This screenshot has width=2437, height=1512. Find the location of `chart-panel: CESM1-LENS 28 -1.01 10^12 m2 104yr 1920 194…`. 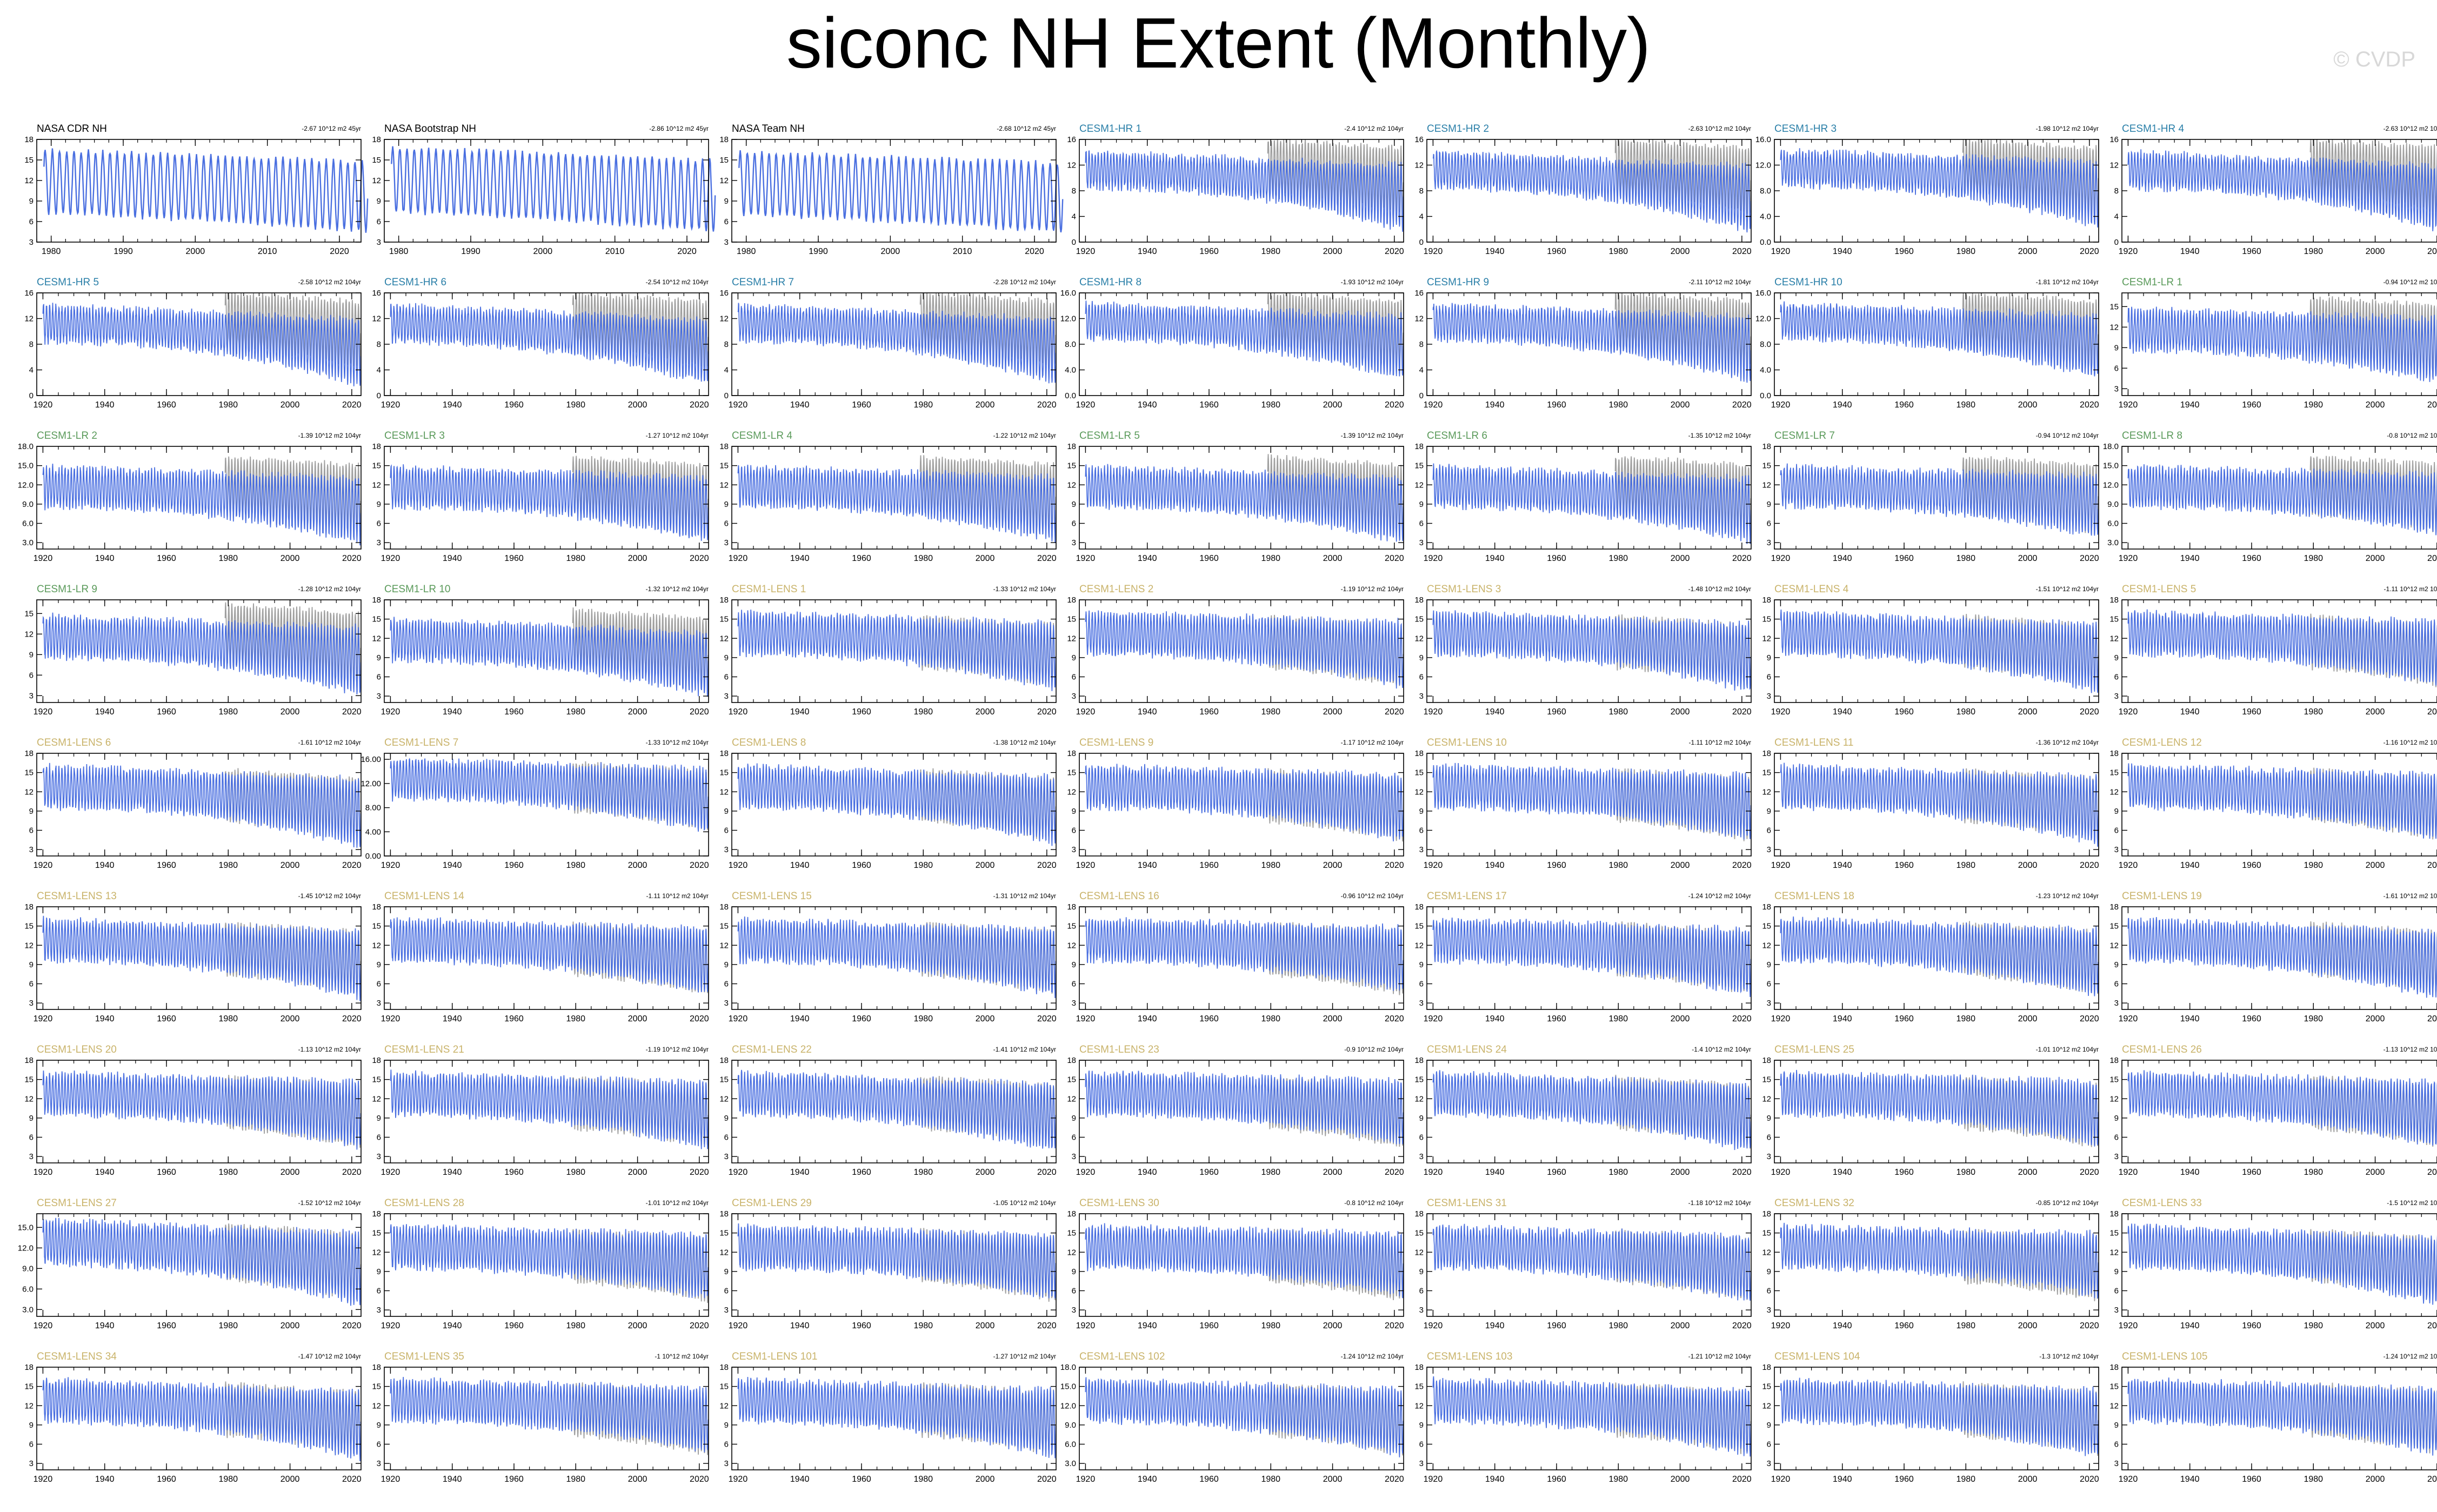

chart-panel: CESM1-LENS 28 -1.01 10^12 m2 104yr 1920 194… is located at coordinates (540, 1263).